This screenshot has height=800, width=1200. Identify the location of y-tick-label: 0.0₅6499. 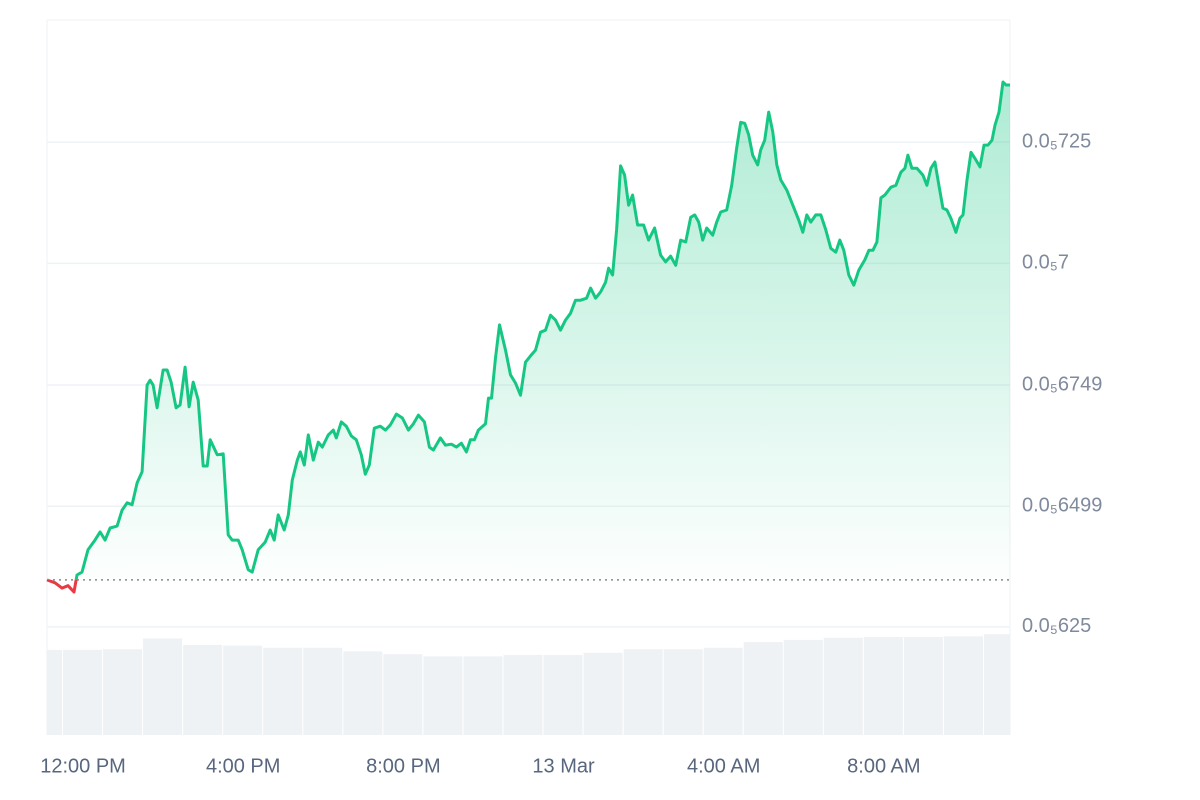
(1062, 505).